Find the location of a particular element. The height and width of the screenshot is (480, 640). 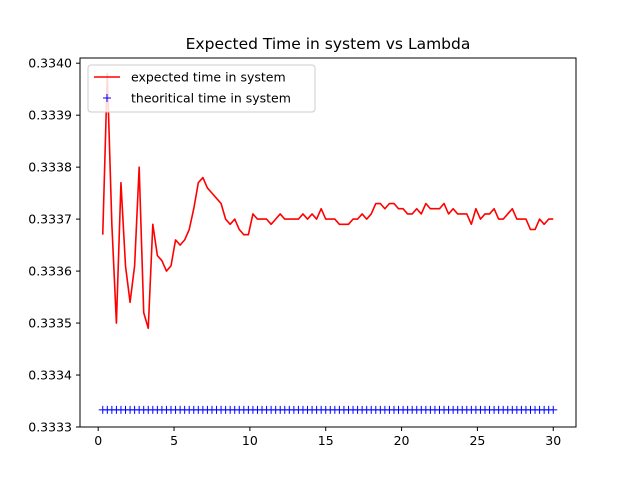

x-tick-label: 20 is located at coordinates (402, 440).